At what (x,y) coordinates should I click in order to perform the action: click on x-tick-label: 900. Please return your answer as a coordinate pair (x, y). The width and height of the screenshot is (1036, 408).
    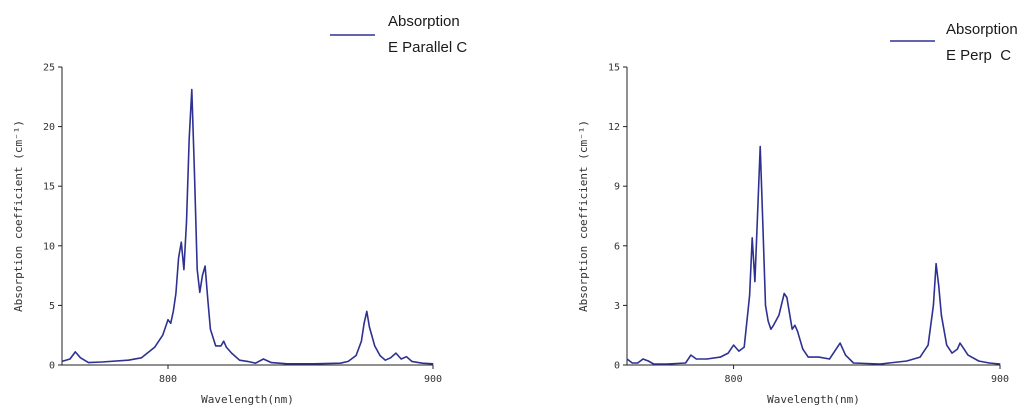
    Looking at the image, I should click on (1000, 379).